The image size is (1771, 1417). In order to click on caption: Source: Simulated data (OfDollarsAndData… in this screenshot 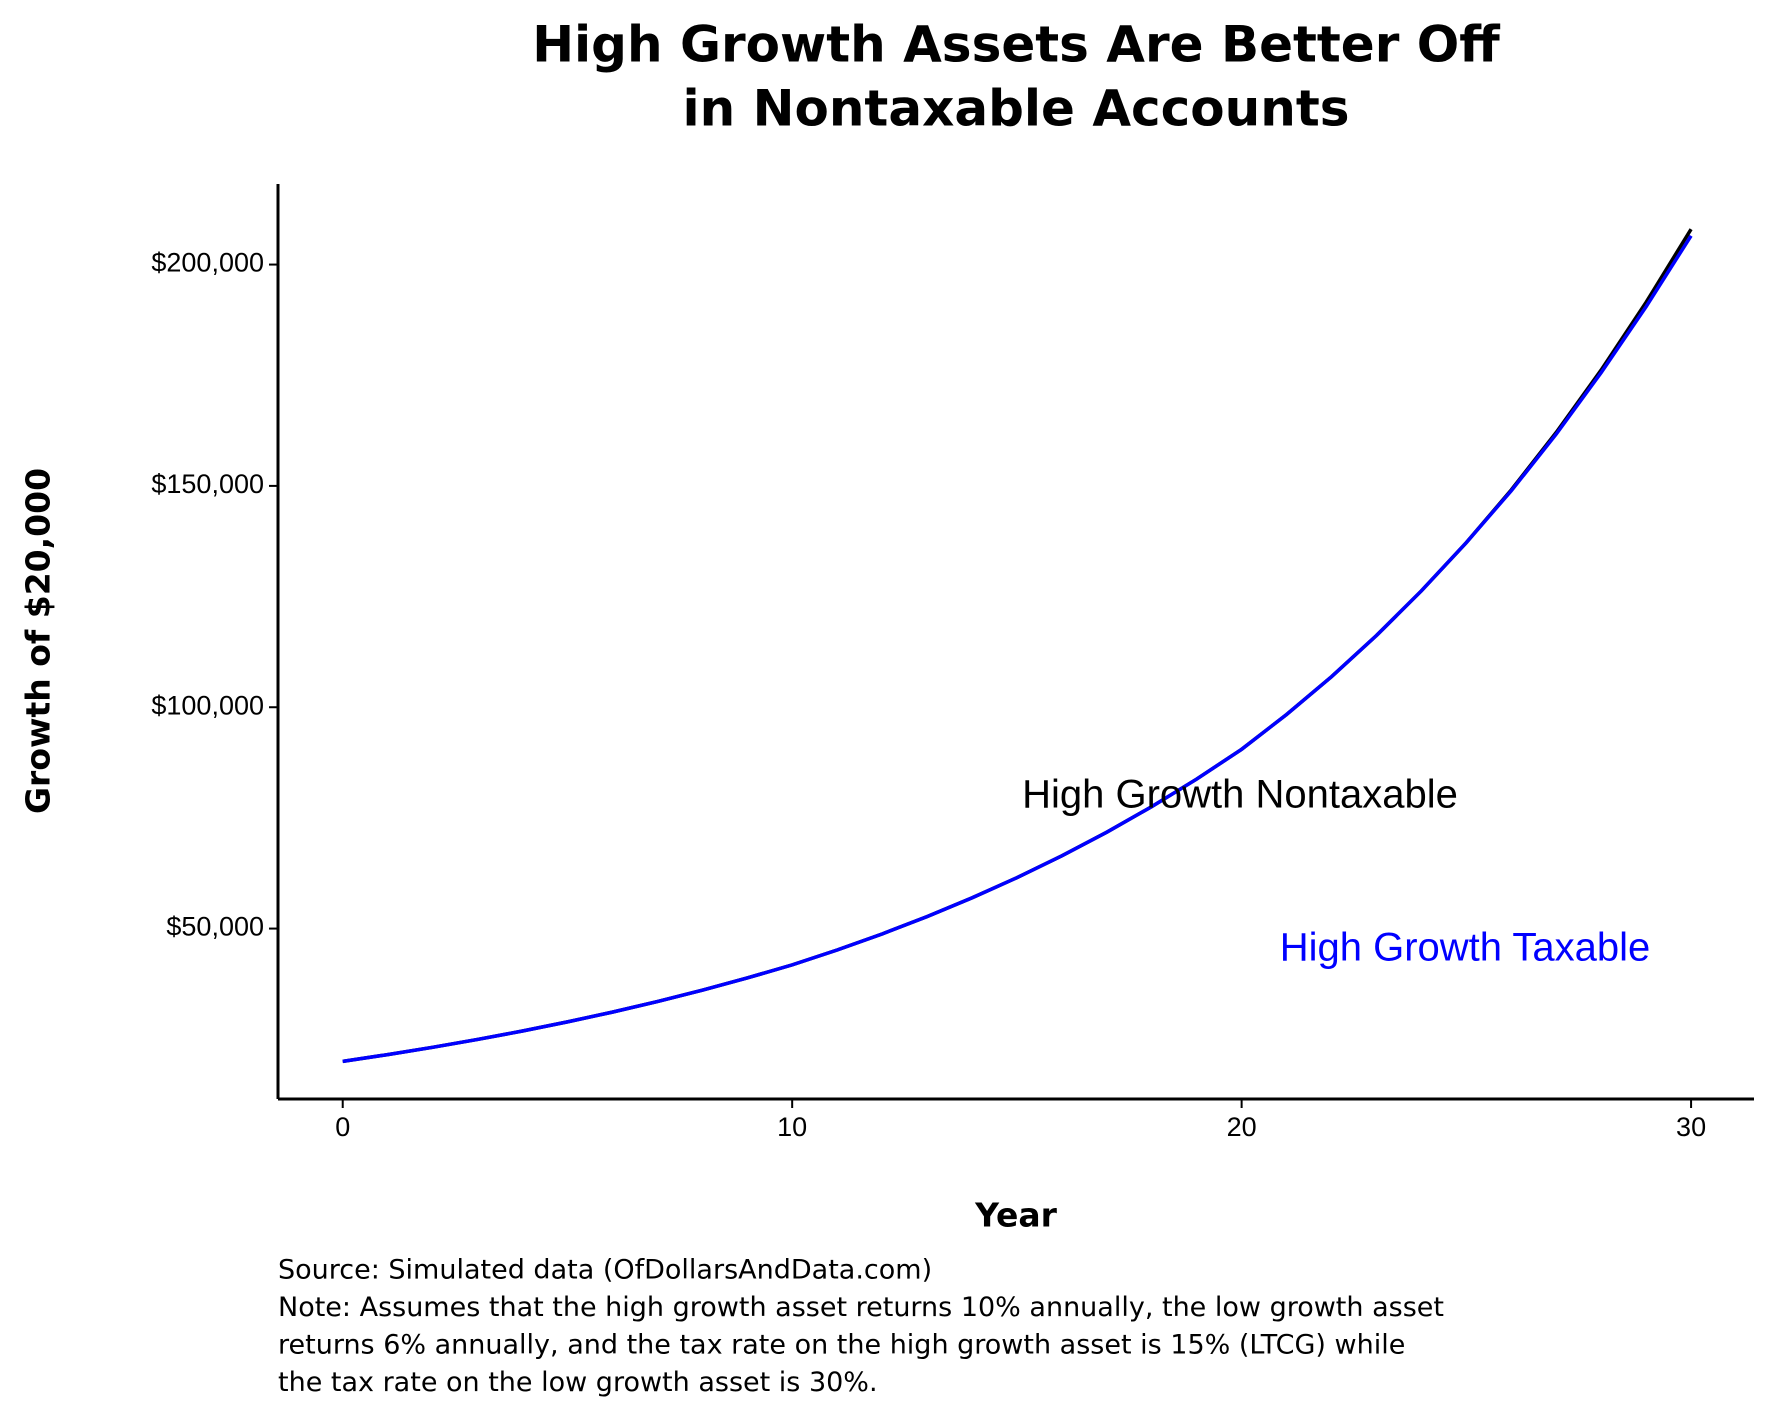, I will do `click(605, 1270)`.